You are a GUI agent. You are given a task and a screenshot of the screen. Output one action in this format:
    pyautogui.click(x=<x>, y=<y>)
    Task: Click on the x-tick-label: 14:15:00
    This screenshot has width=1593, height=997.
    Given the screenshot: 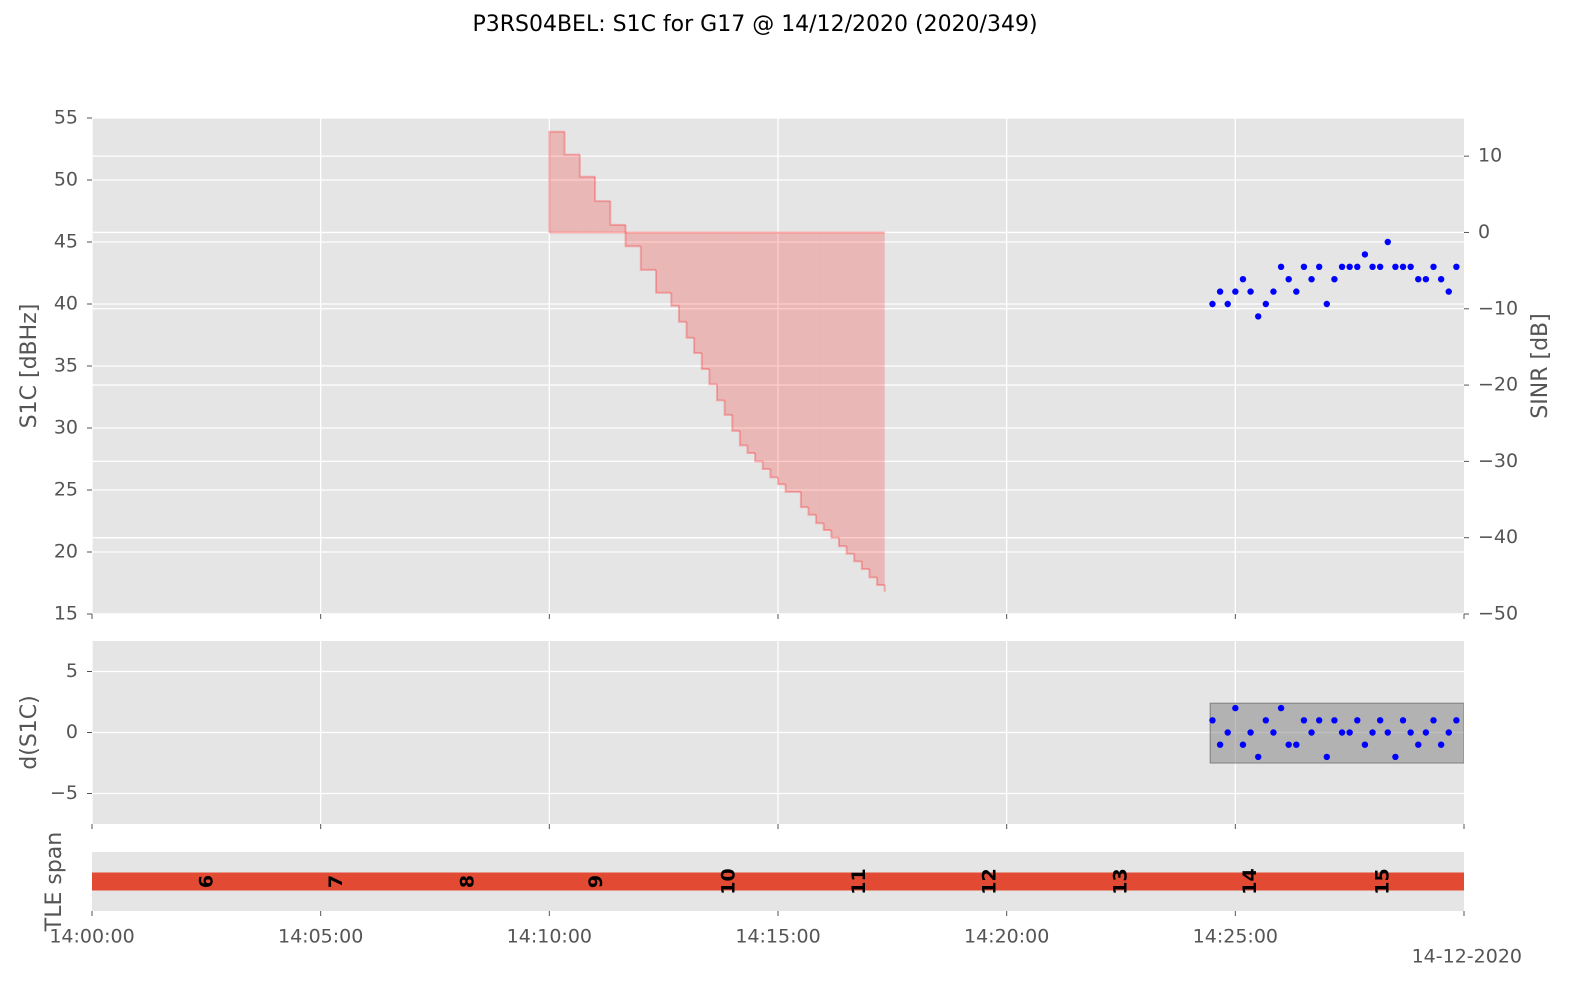 What is the action you would take?
    pyautogui.click(x=777, y=937)
    